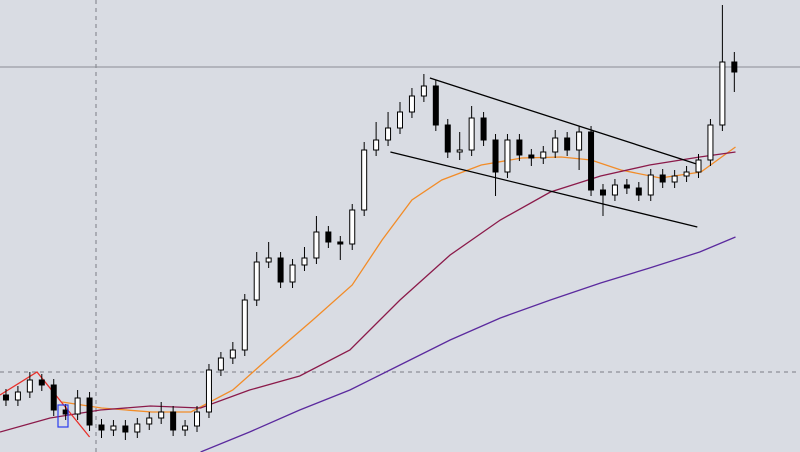  I want to click on selection-box, so click(63, 416).